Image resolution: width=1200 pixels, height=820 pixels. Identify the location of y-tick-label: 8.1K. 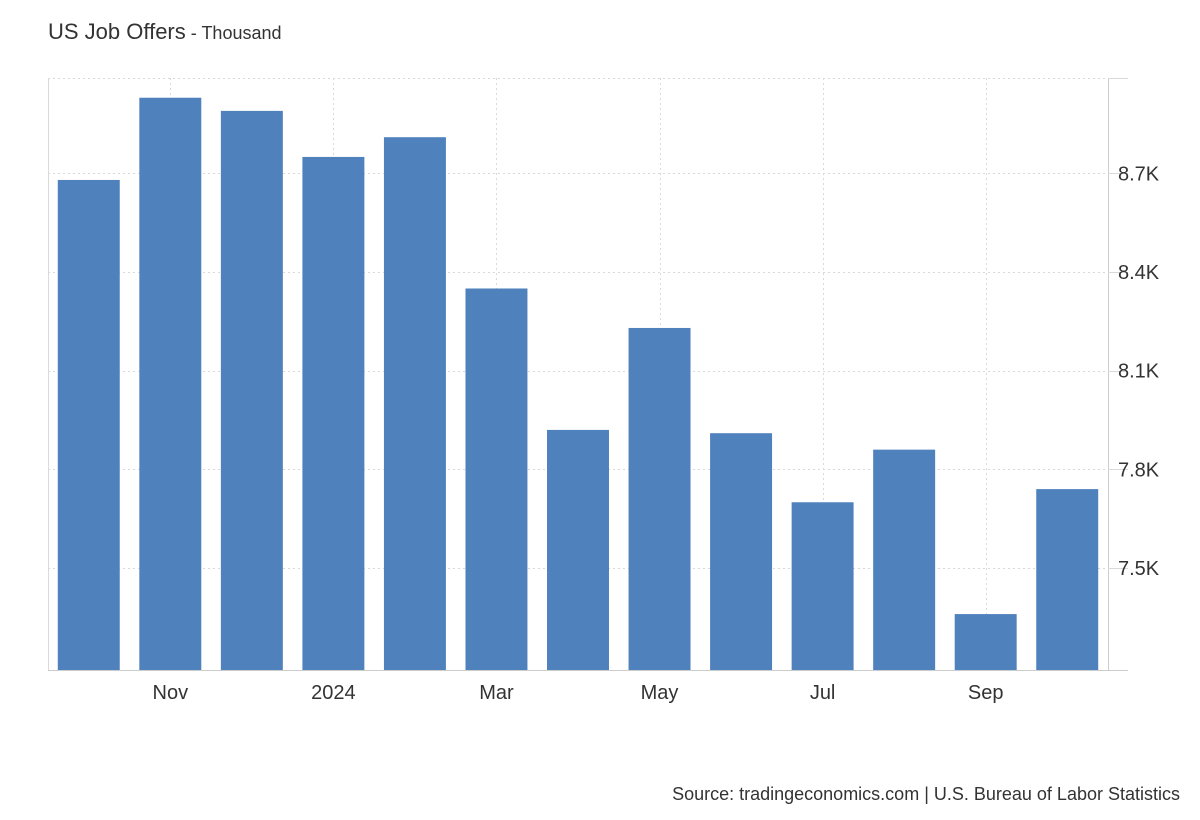
(1139, 372).